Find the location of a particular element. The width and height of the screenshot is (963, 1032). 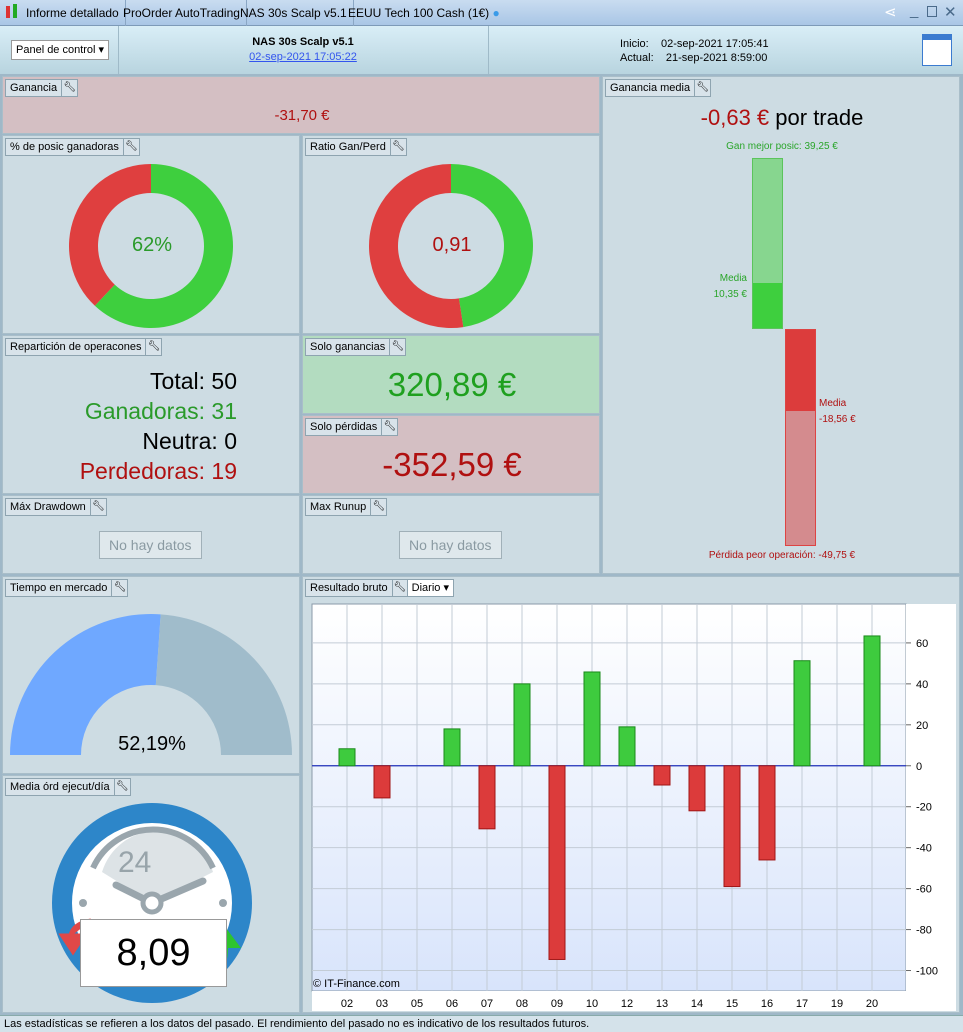

title-label: Máx Drawdown is located at coordinates (48, 507).